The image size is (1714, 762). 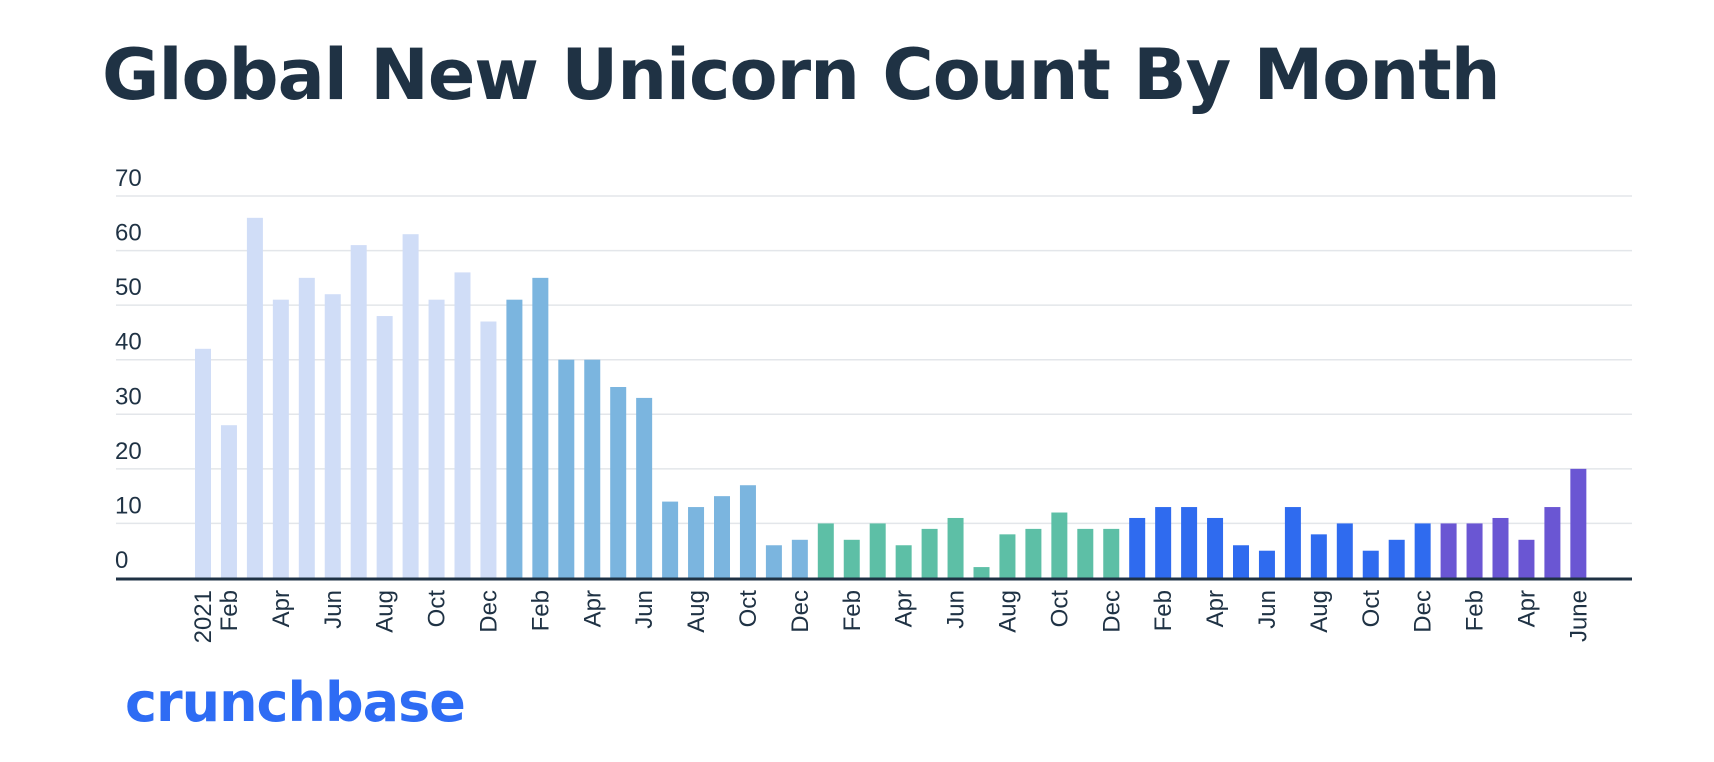 What do you see at coordinates (128, 396) in the screenshot?
I see `y-tick-label: 30` at bounding box center [128, 396].